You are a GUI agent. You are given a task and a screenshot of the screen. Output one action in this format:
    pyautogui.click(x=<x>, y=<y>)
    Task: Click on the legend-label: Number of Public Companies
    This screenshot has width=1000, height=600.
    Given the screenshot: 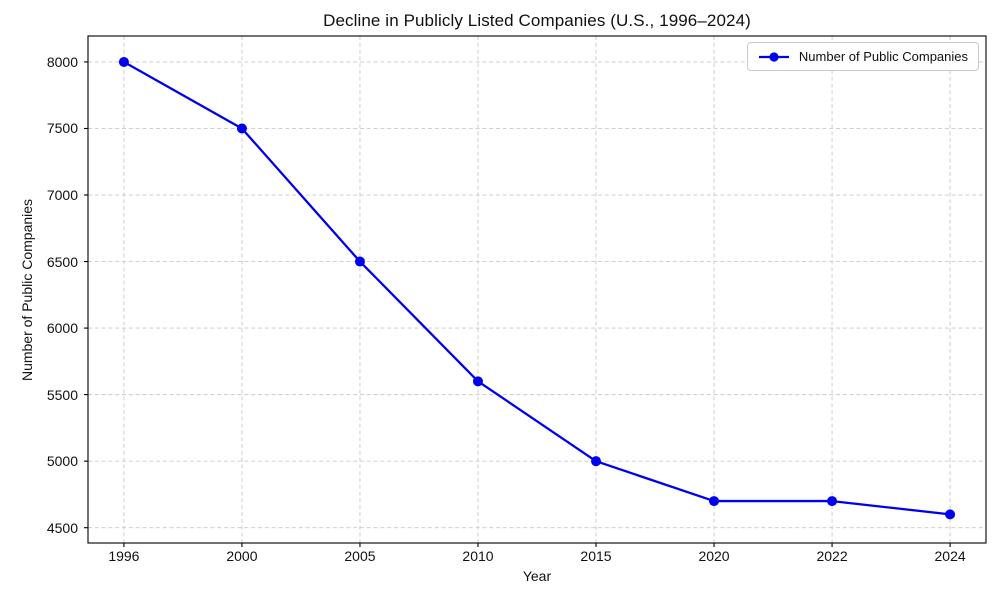 What is the action you would take?
    pyautogui.click(x=883, y=56)
    